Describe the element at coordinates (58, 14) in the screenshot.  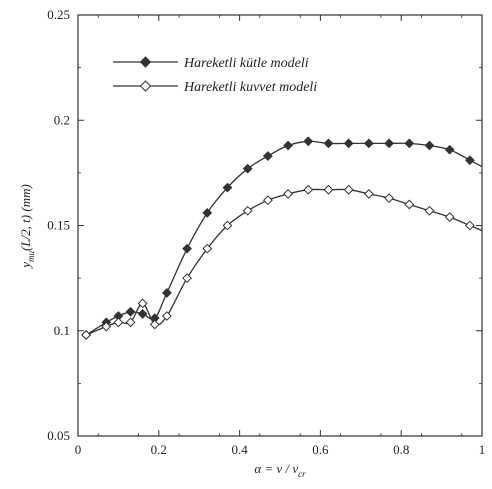
I see `y-tick-label-4: 0.25` at that location.